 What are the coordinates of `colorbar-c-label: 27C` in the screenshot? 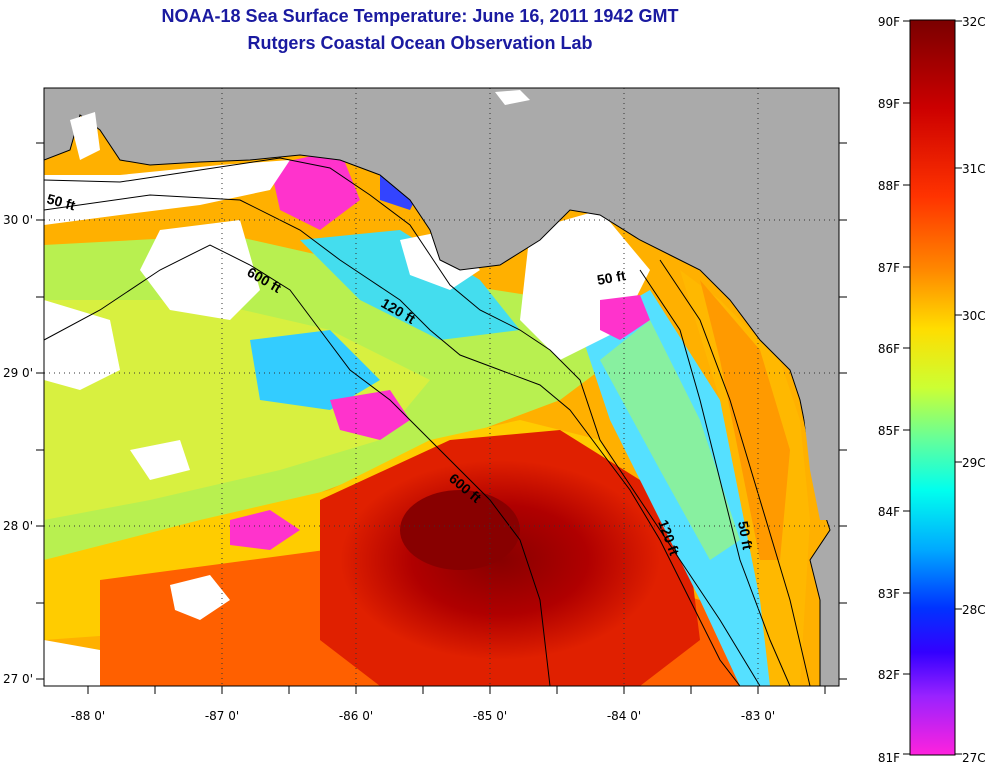 It's located at (974, 758).